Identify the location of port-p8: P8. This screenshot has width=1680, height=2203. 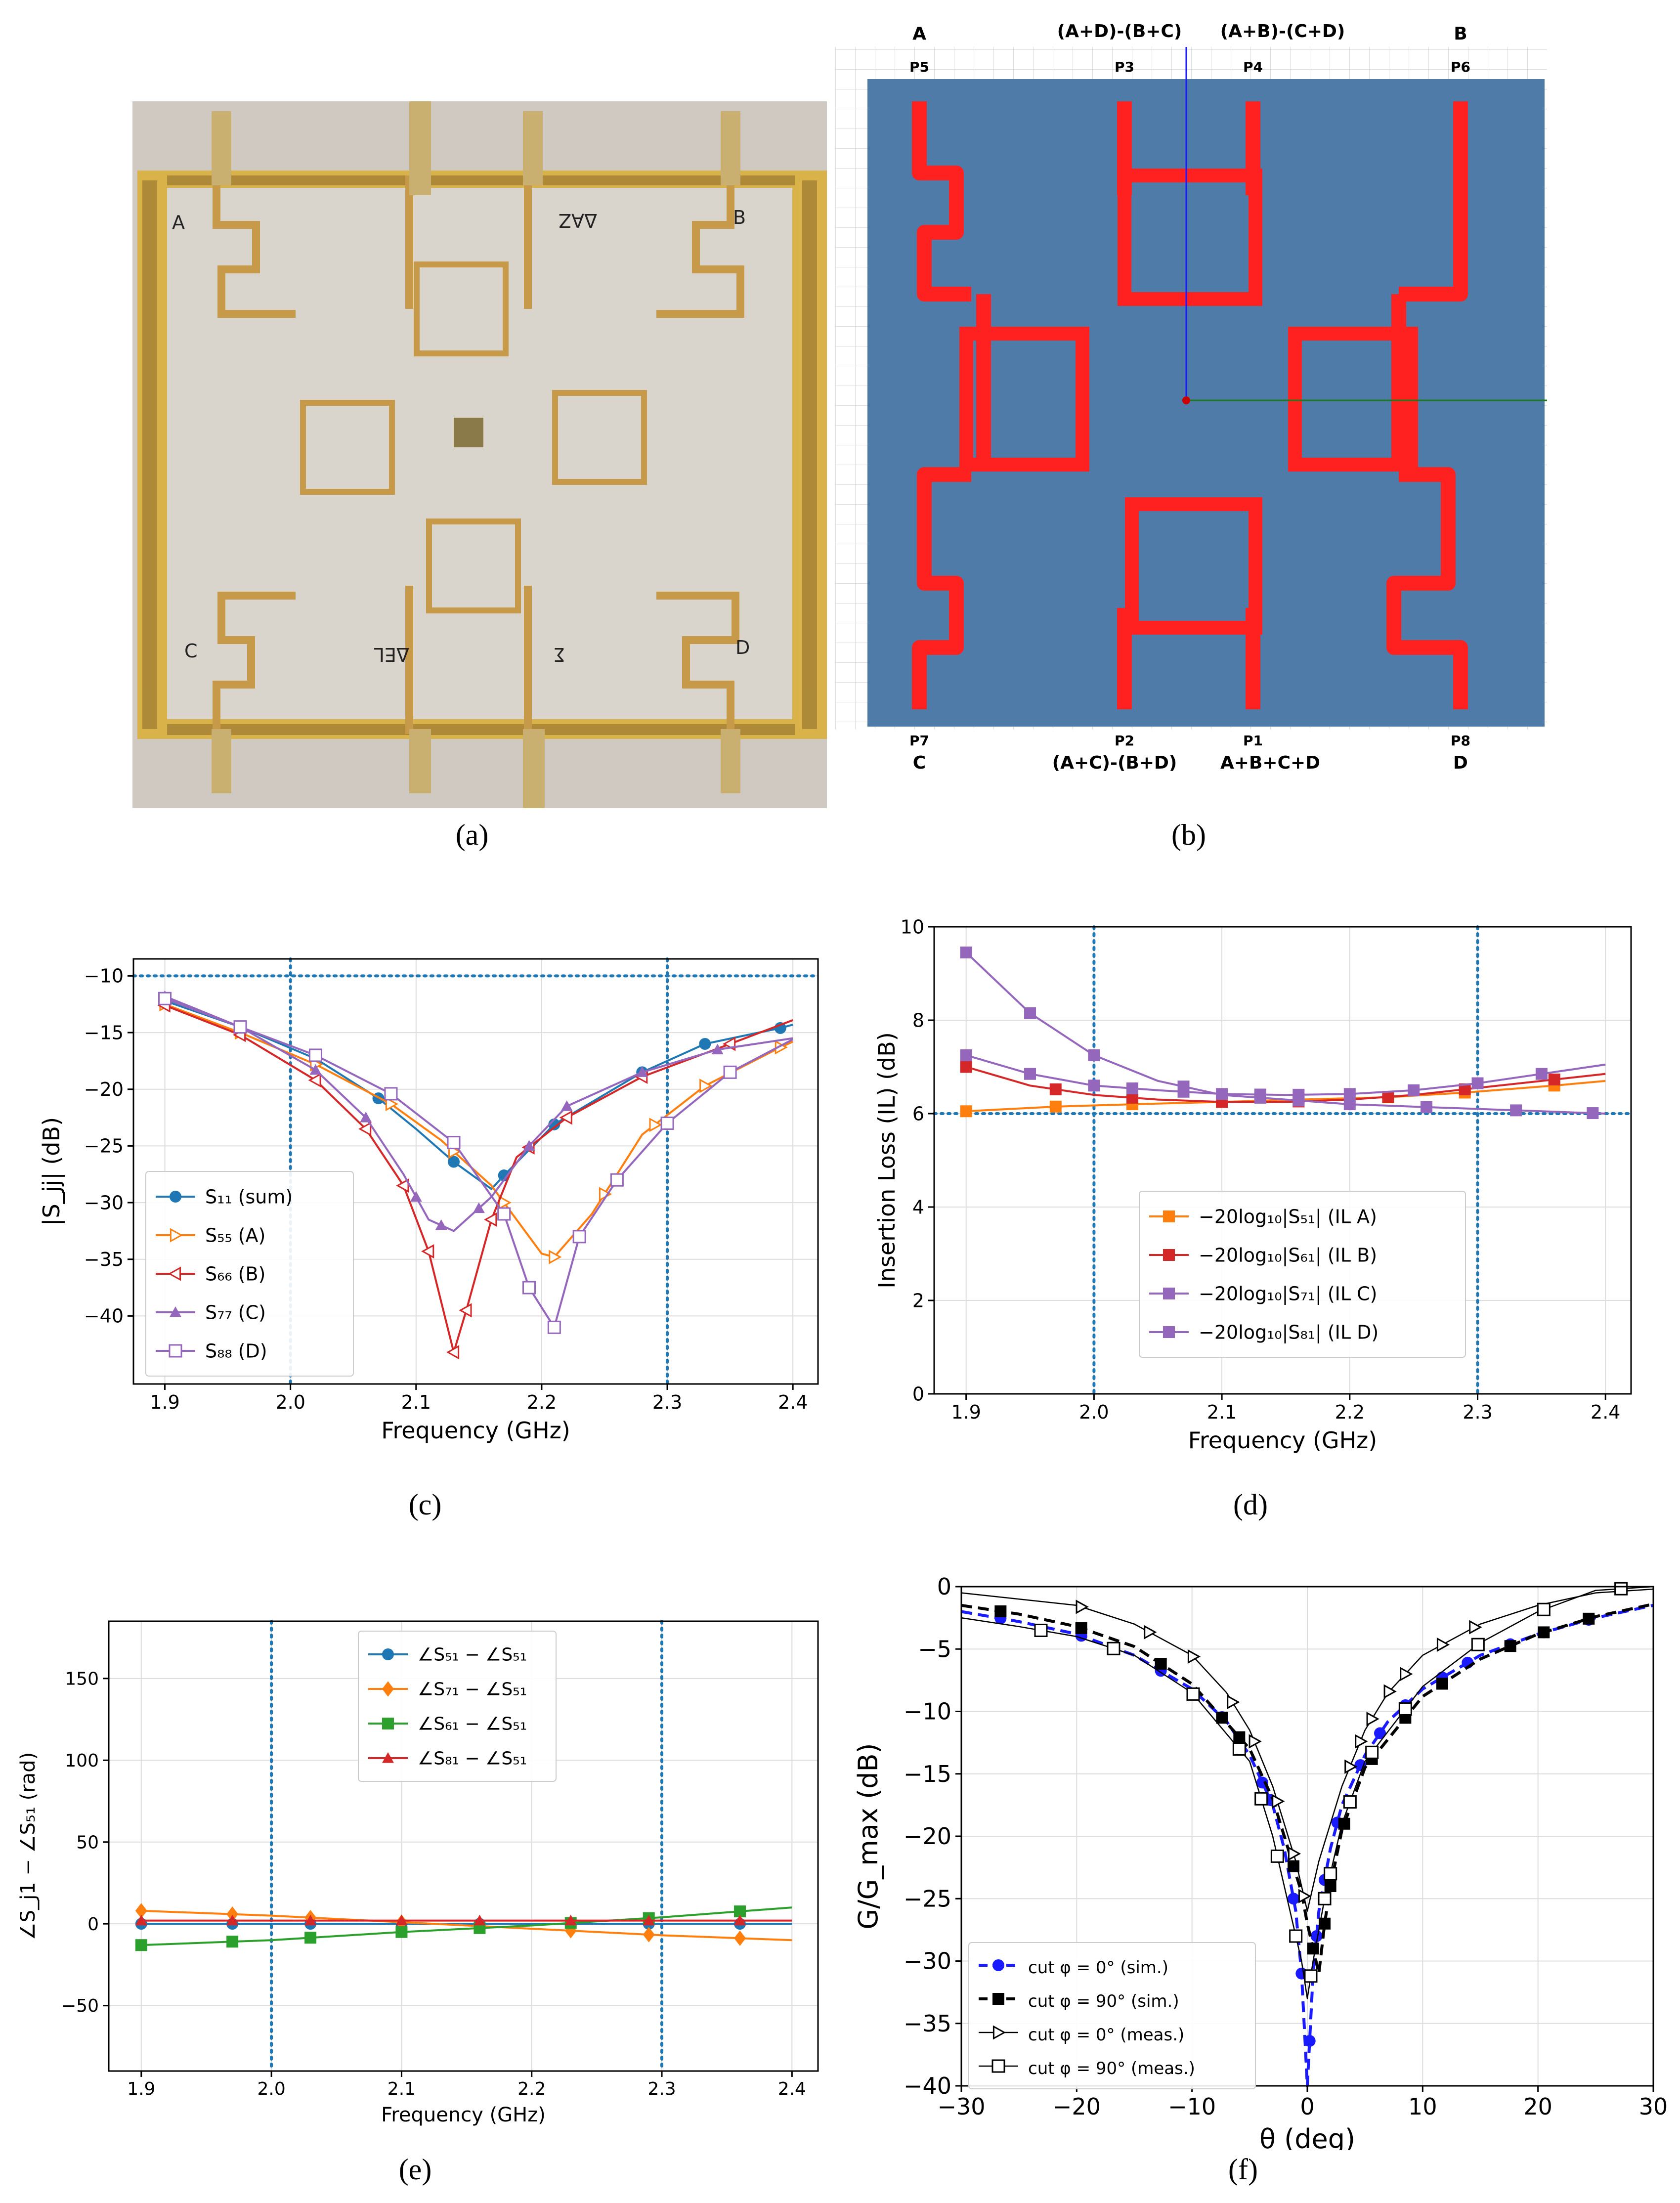
(1460, 741).